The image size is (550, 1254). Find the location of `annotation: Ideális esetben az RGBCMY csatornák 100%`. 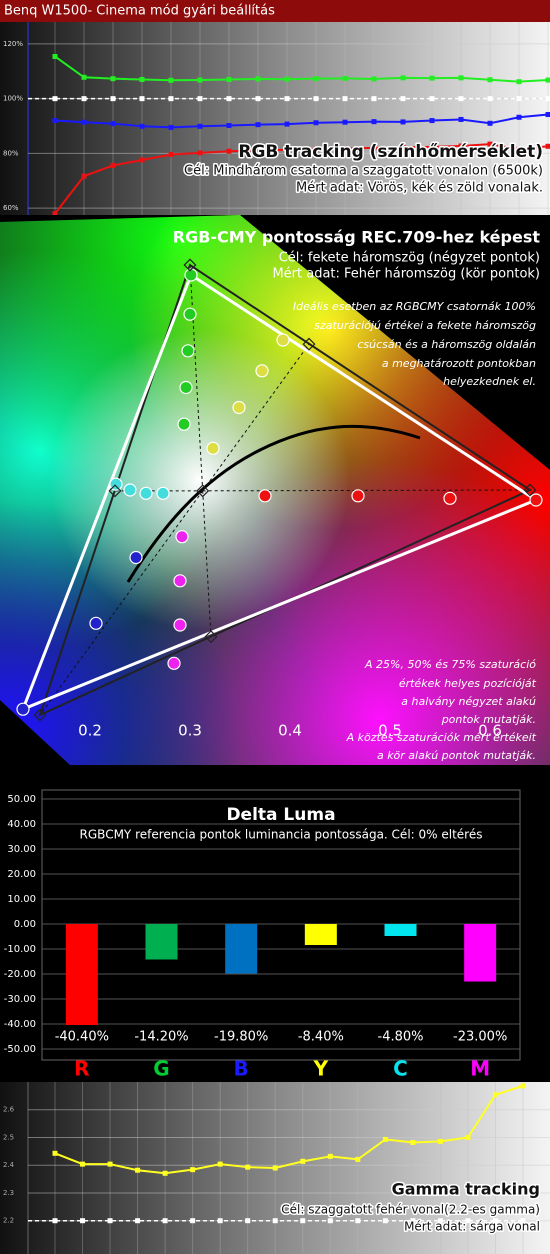

annotation: Ideális esetben az RGBCMY csatornák 100% is located at coordinates (414, 306).